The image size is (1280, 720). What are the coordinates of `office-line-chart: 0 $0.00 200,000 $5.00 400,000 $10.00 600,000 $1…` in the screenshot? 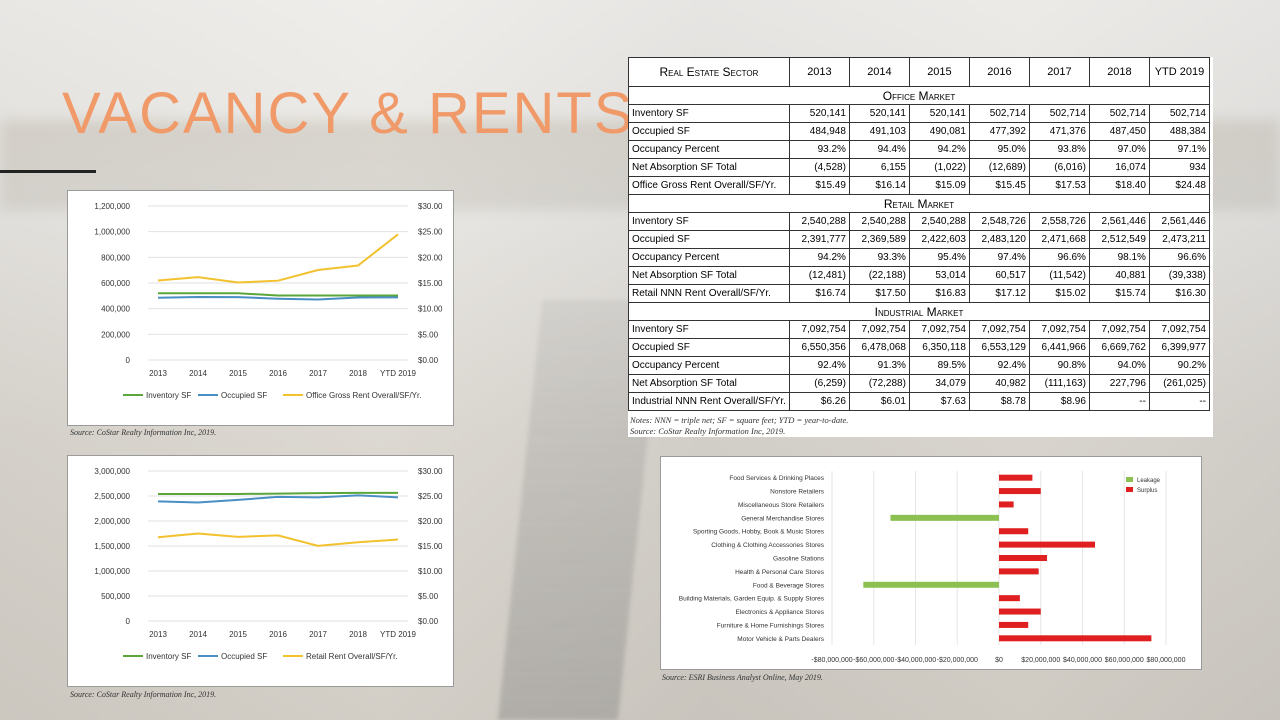 It's located at (268, 301).